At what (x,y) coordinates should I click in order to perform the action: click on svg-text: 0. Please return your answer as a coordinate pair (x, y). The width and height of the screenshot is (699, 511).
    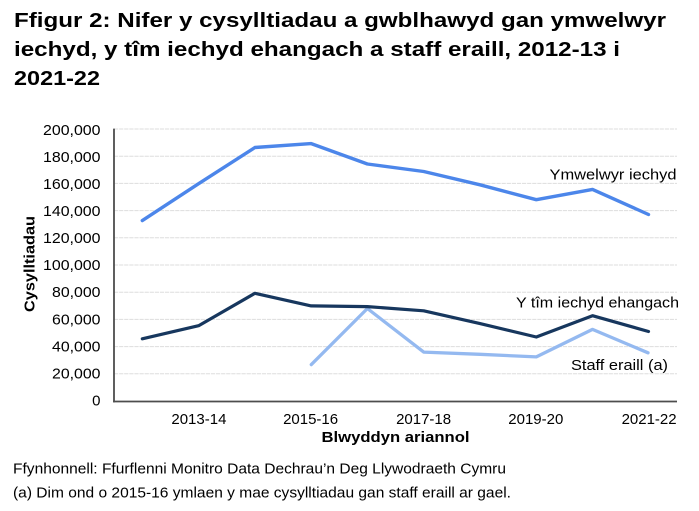
    Looking at the image, I should click on (96, 400).